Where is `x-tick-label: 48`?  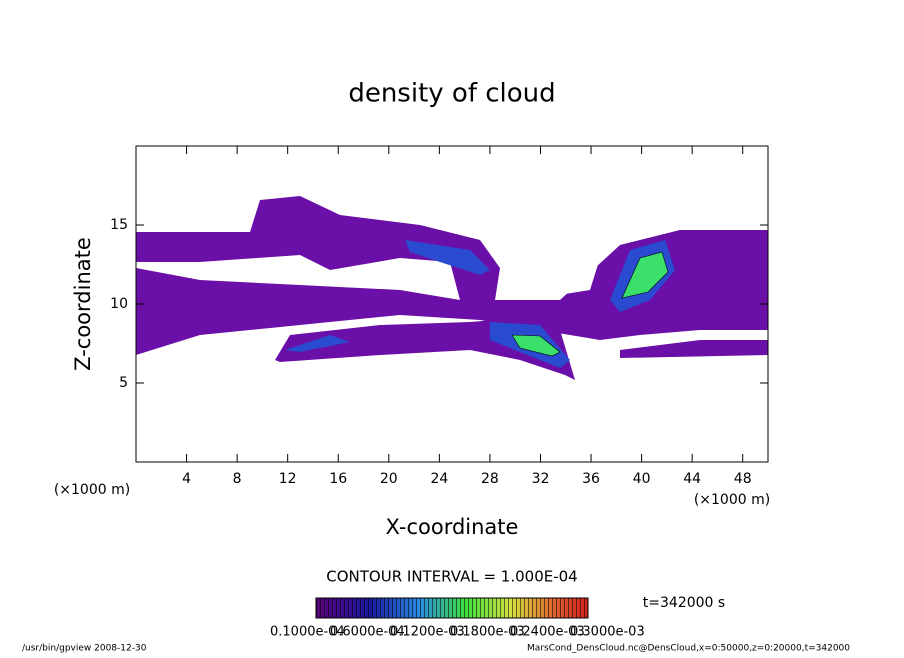 x-tick-label: 48 is located at coordinates (743, 479).